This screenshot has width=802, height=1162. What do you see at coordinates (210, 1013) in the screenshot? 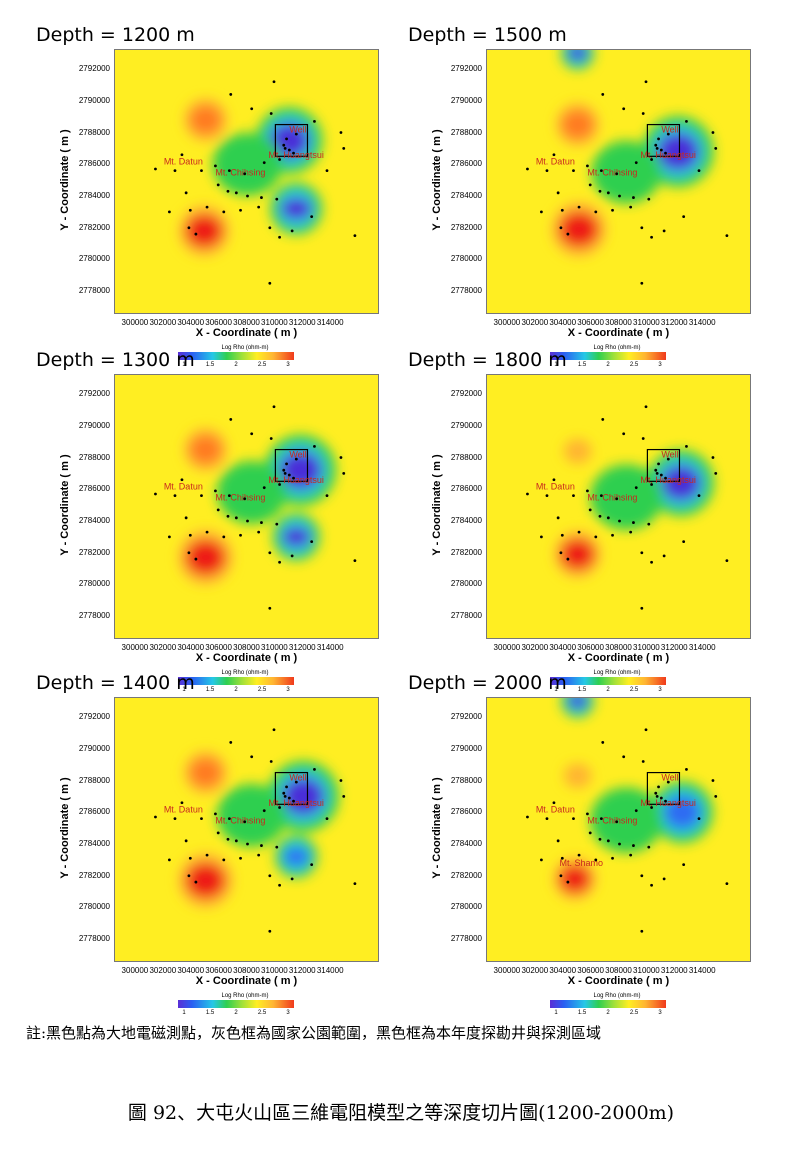
I see `colorbar-tick-label: 1.5` at bounding box center [210, 1013].